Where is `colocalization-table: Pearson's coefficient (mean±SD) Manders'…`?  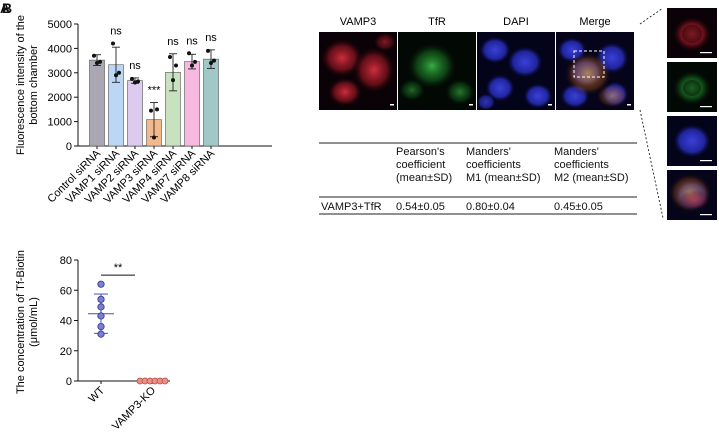 colocalization-table: Pearson's coefficient (mean±SD) Manders'… is located at coordinates (478, 178).